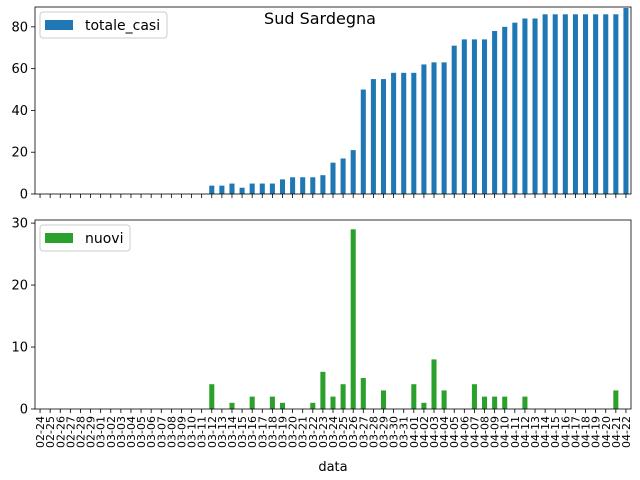  What do you see at coordinates (60, 432) in the screenshot?
I see `xtick-label-02-26: 02-26` at bounding box center [60, 432].